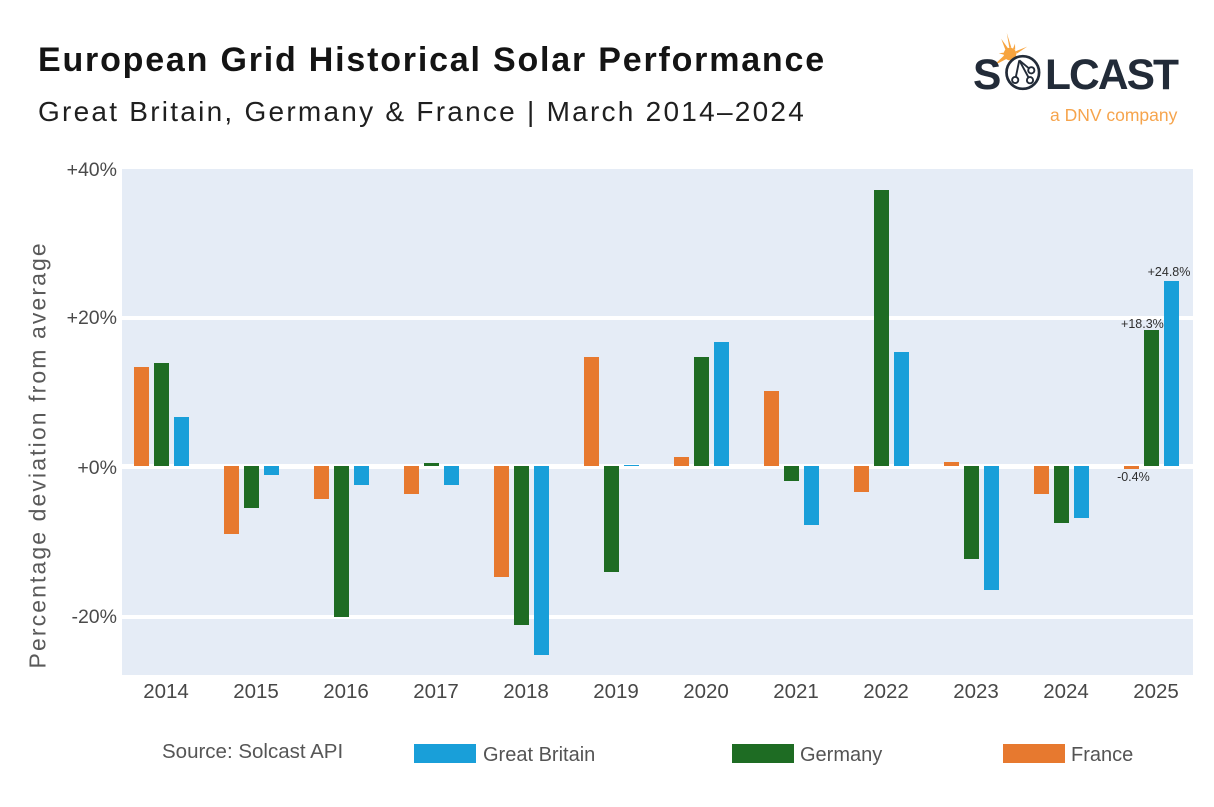  What do you see at coordinates (1114, 115) in the screenshot?
I see `svg-text: a DNV company` at bounding box center [1114, 115].